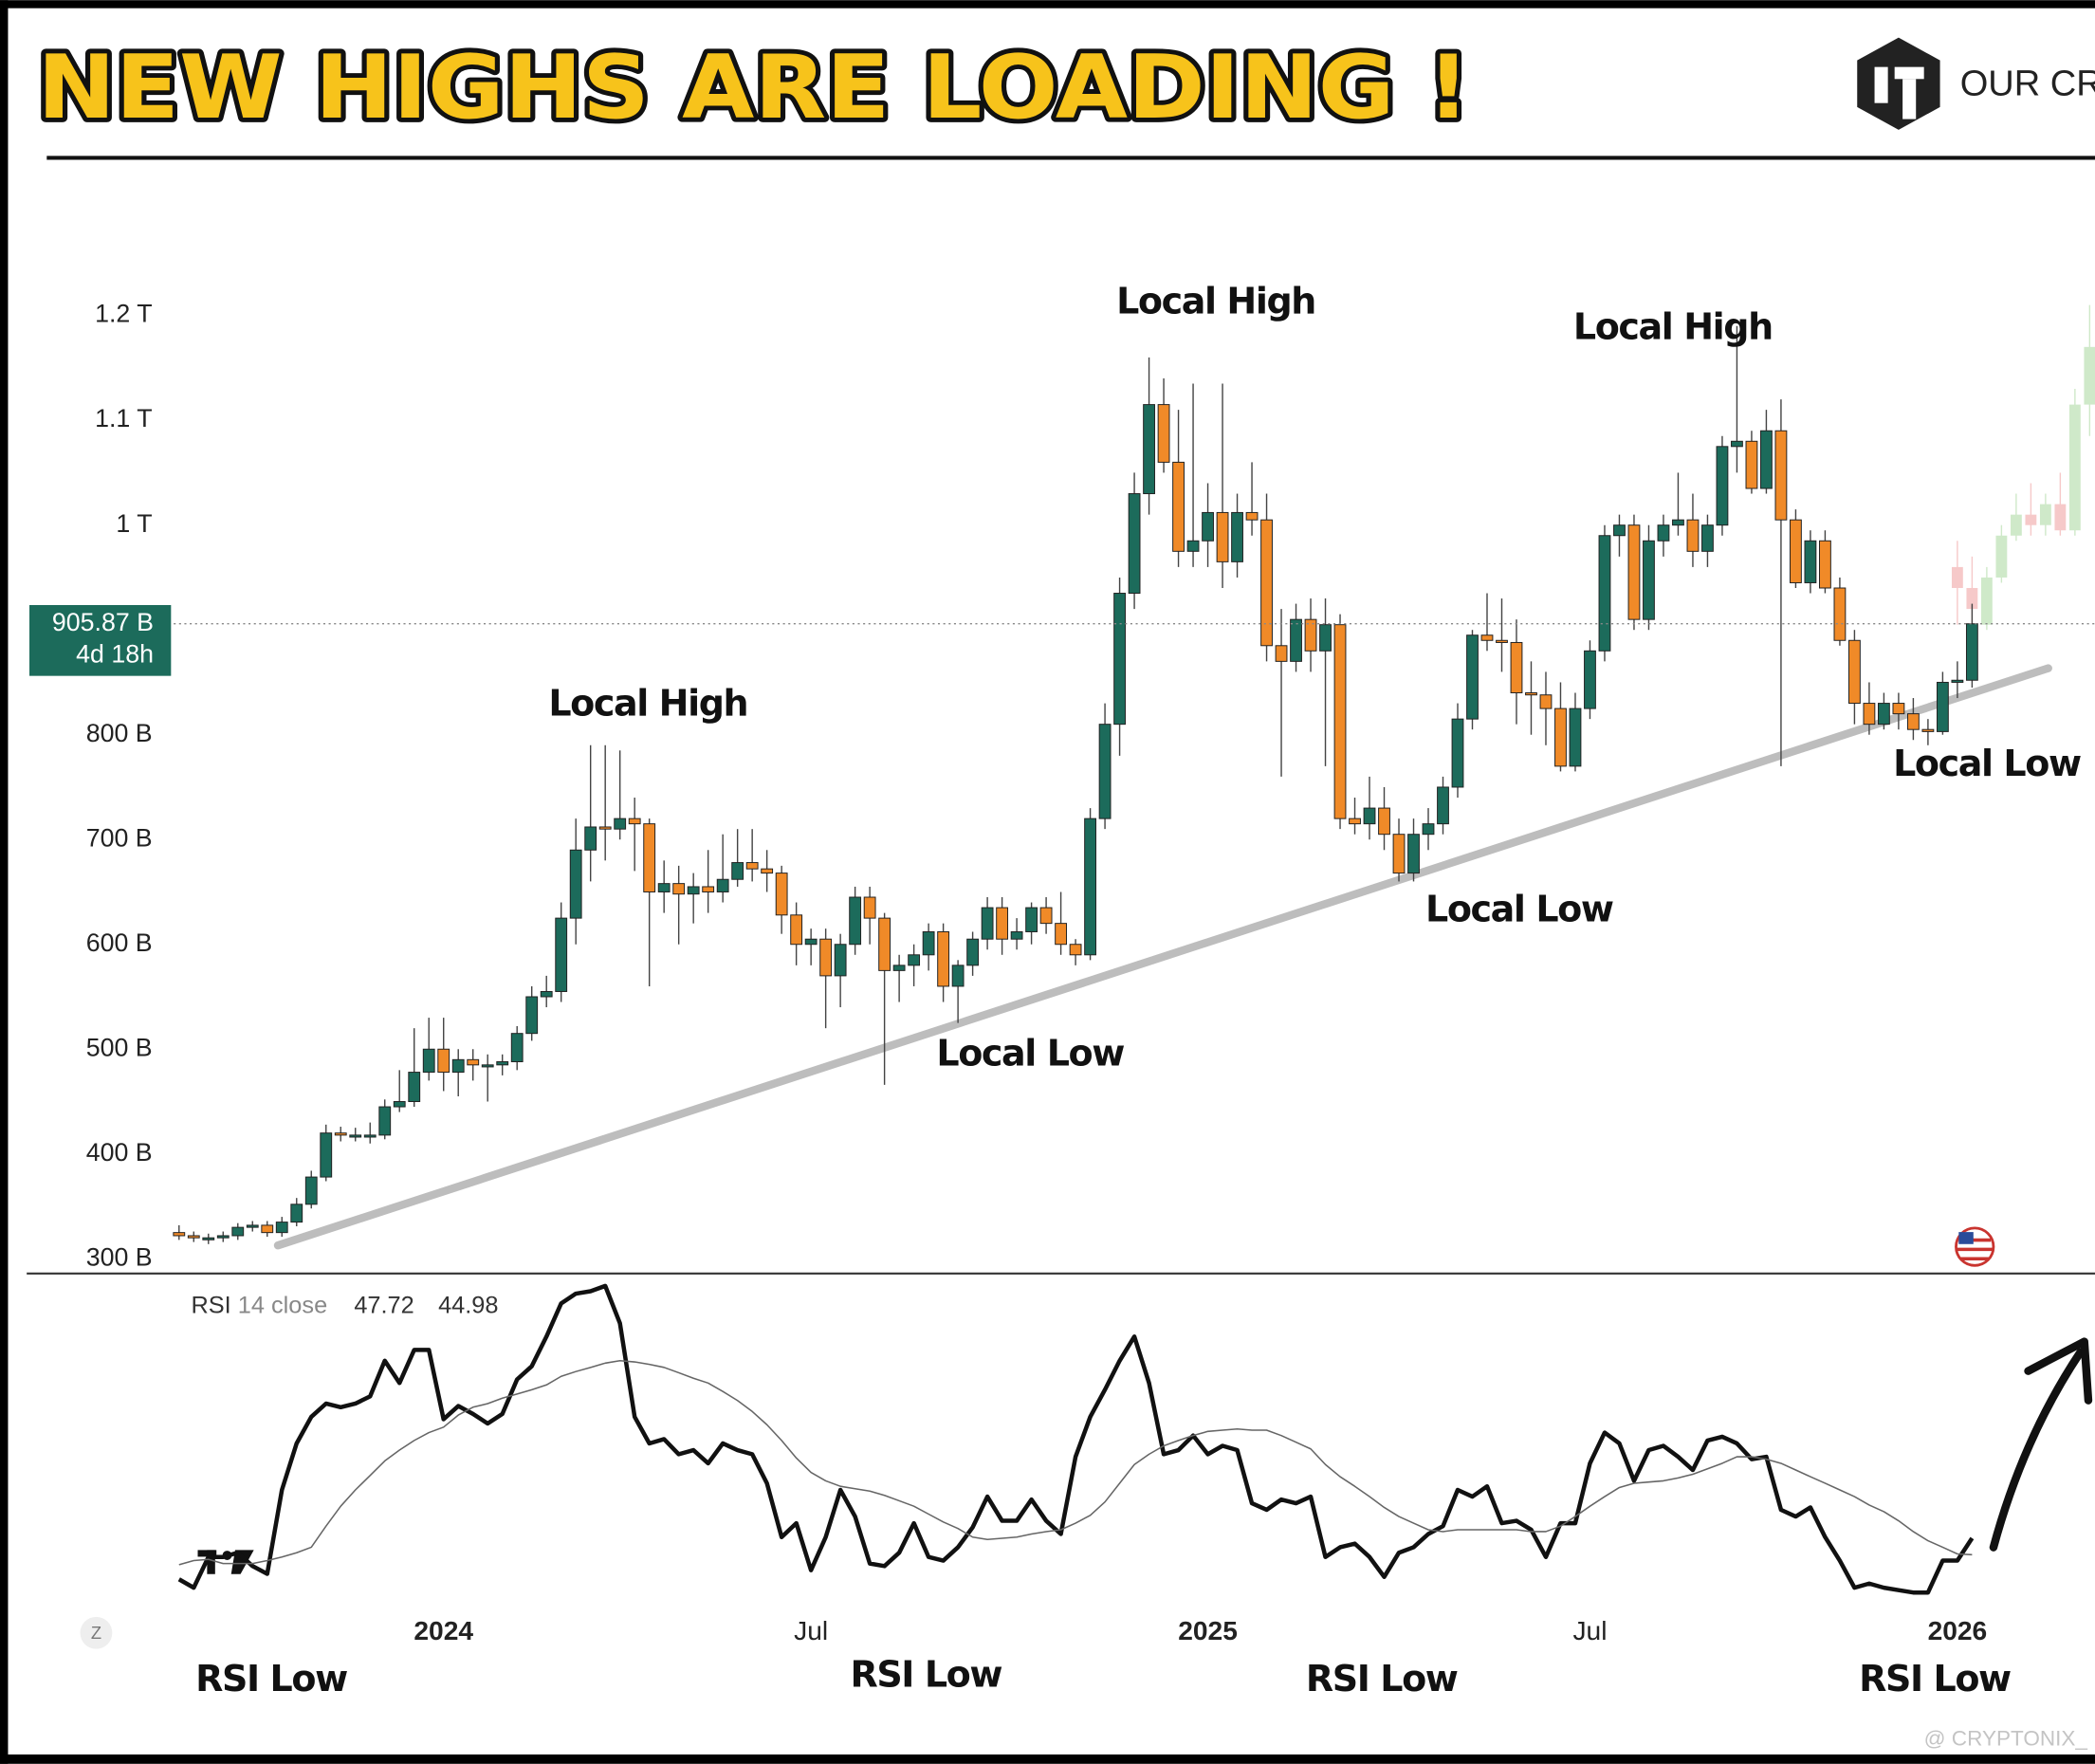 Image resolution: width=2095 pixels, height=1764 pixels. I want to click on y-tick-label: 500 B, so click(119, 1047).